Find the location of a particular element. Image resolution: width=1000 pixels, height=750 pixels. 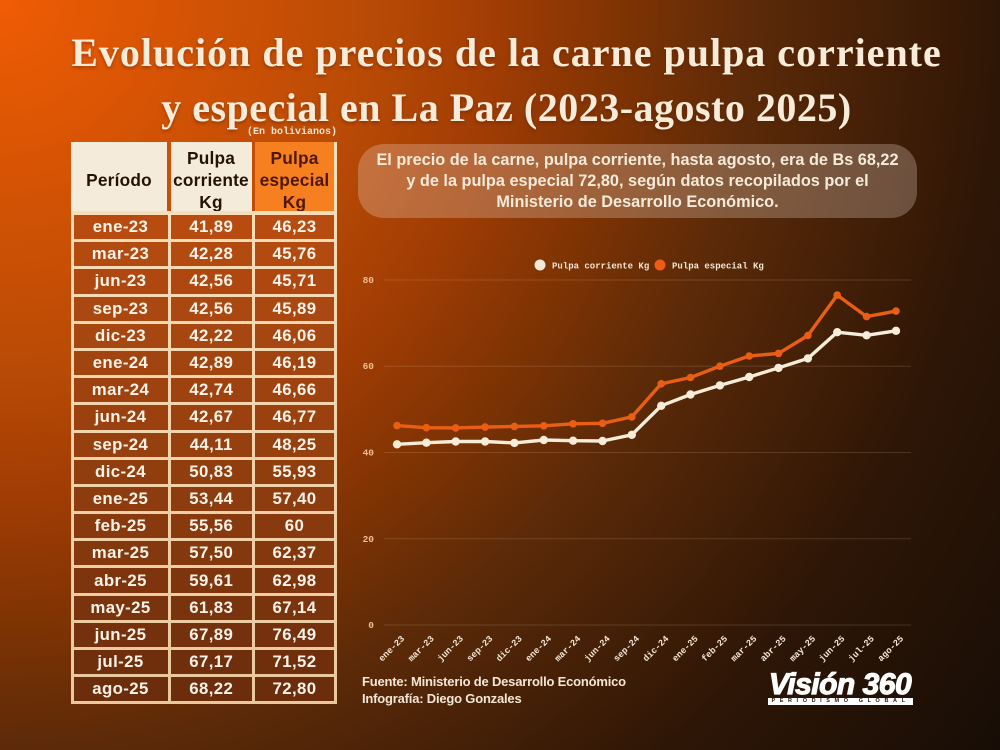

svg-text: ene-25 is located at coordinates (686, 649).